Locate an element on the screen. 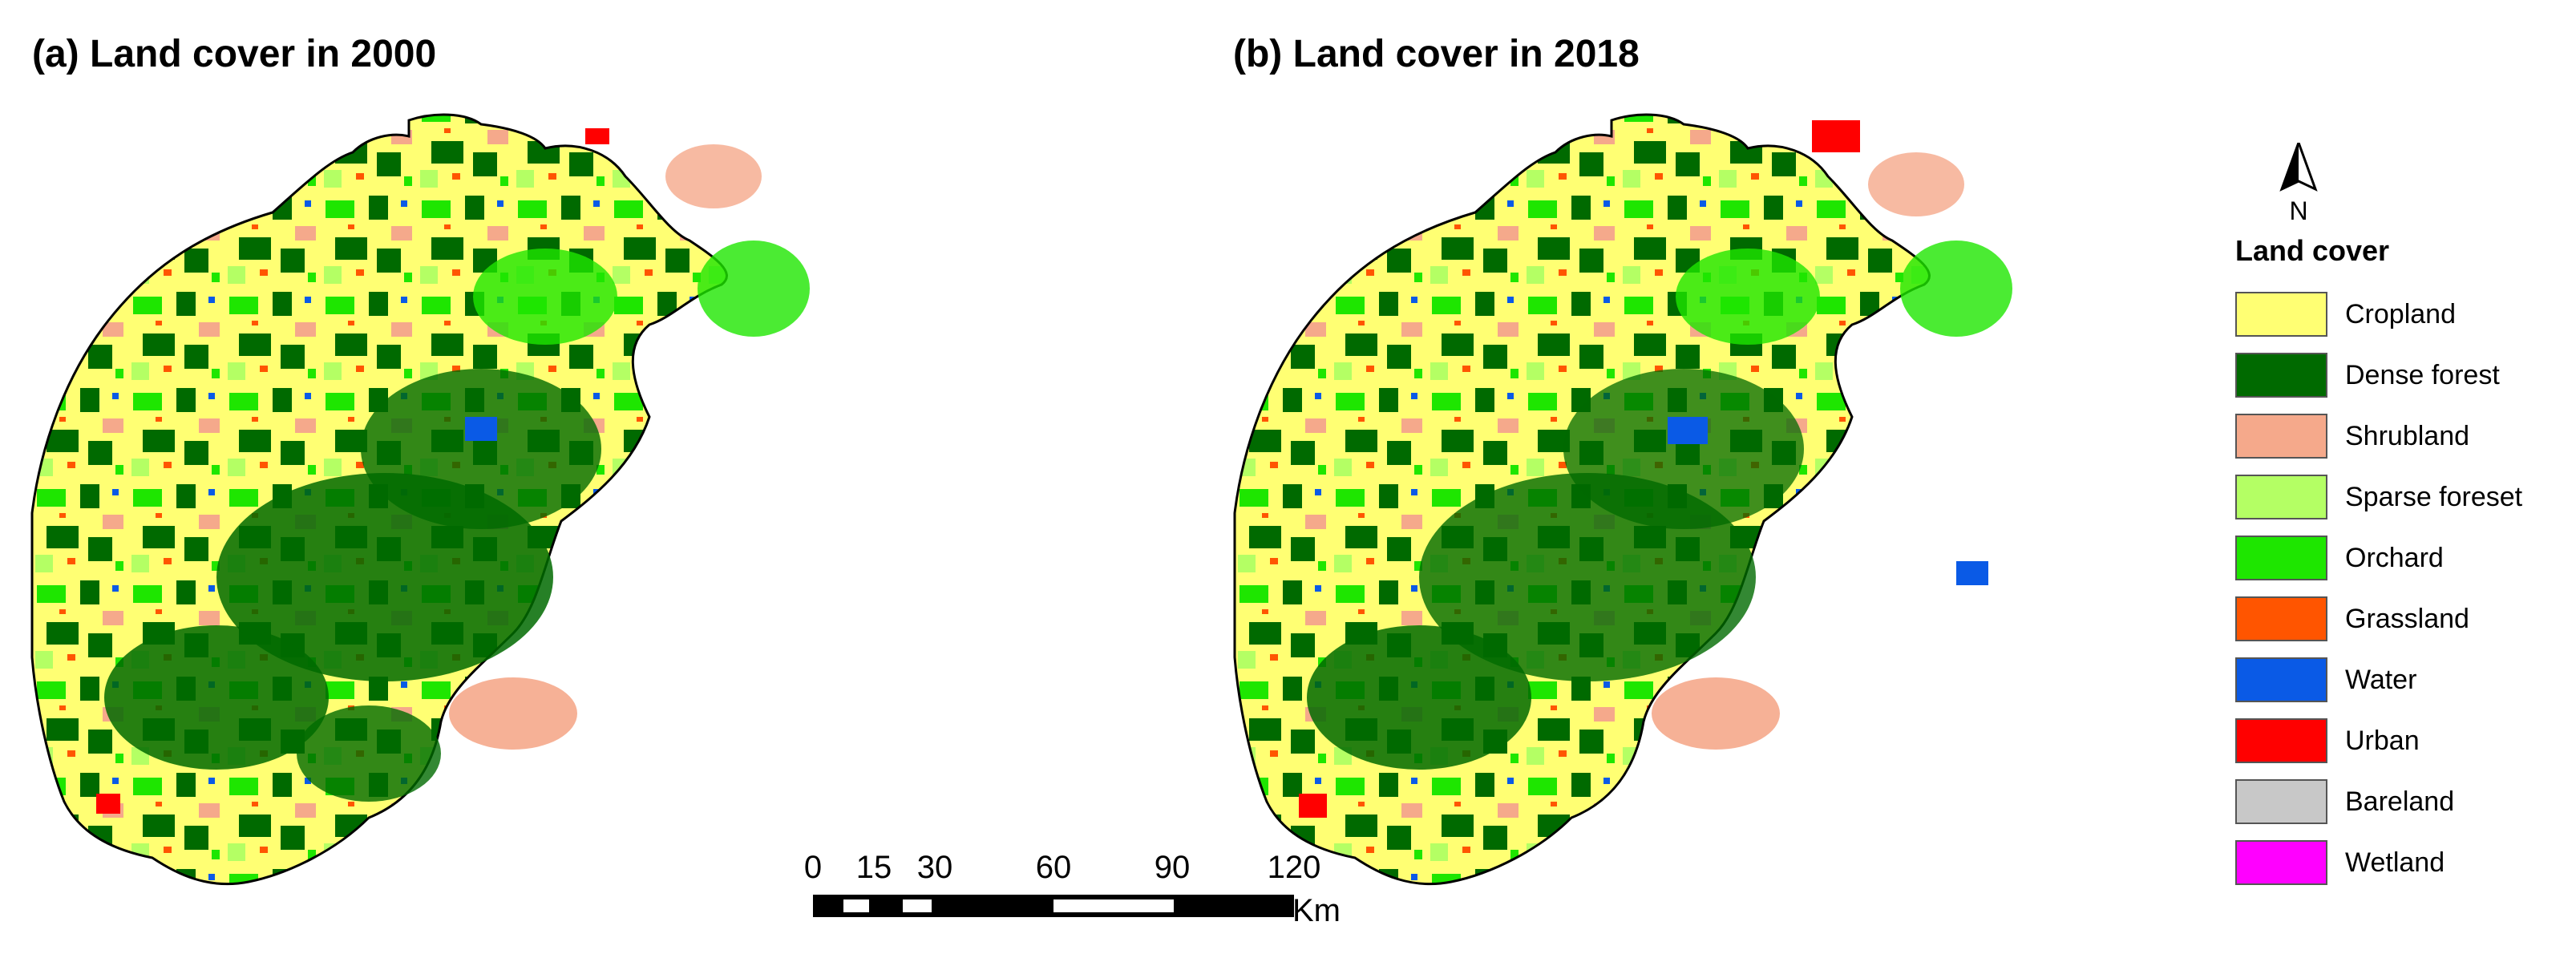  scale-tick-labels: 0 15 30 60 90 120 is located at coordinates (1069, 870).